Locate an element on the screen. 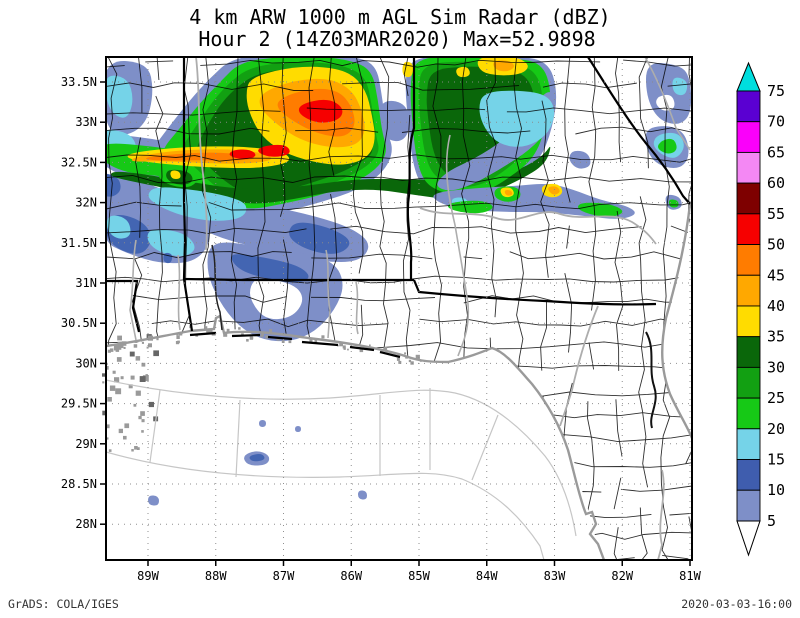 Image resolution: width=800 pixels, height=618 pixels. lat-tick-label: 32.5N is located at coordinates (79, 162).